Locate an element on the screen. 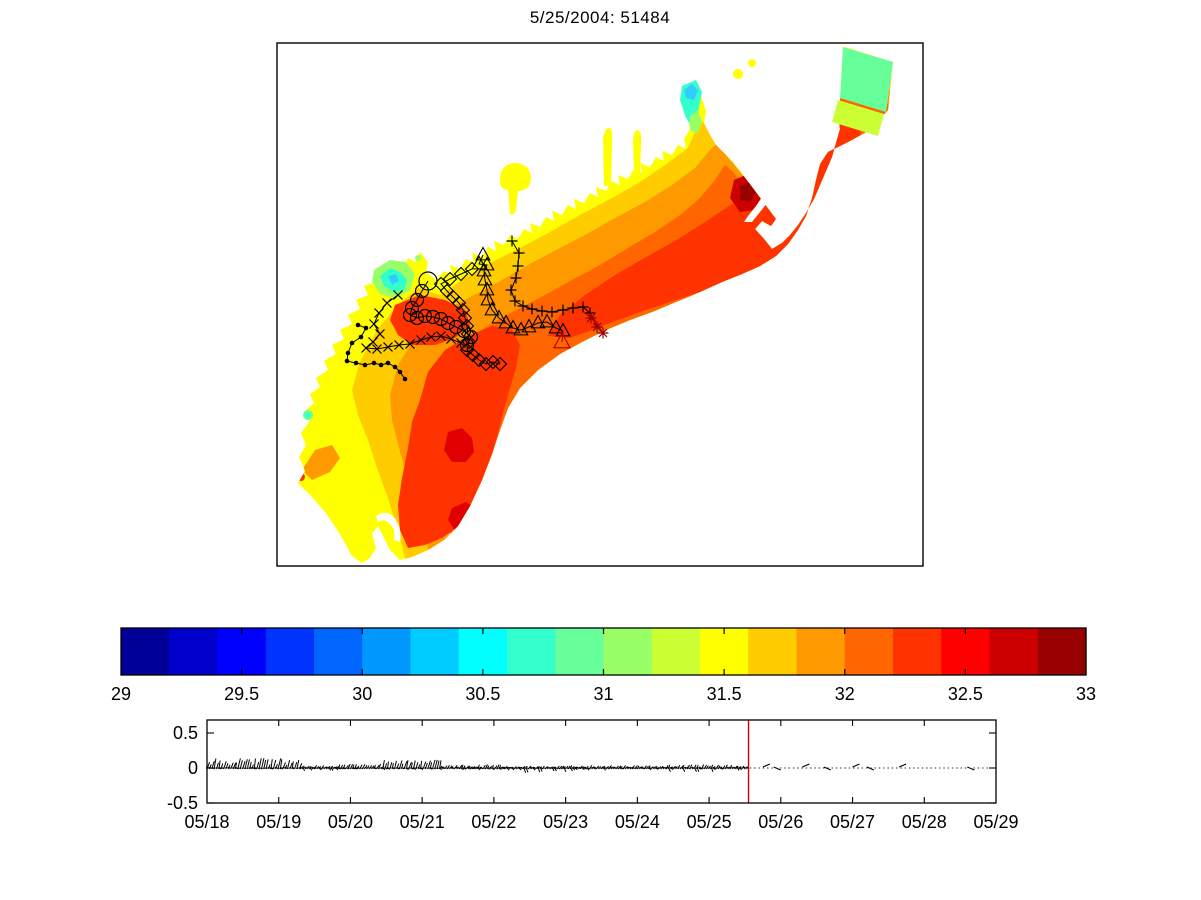  y-tick-label: -0.5 is located at coordinates (182, 803).